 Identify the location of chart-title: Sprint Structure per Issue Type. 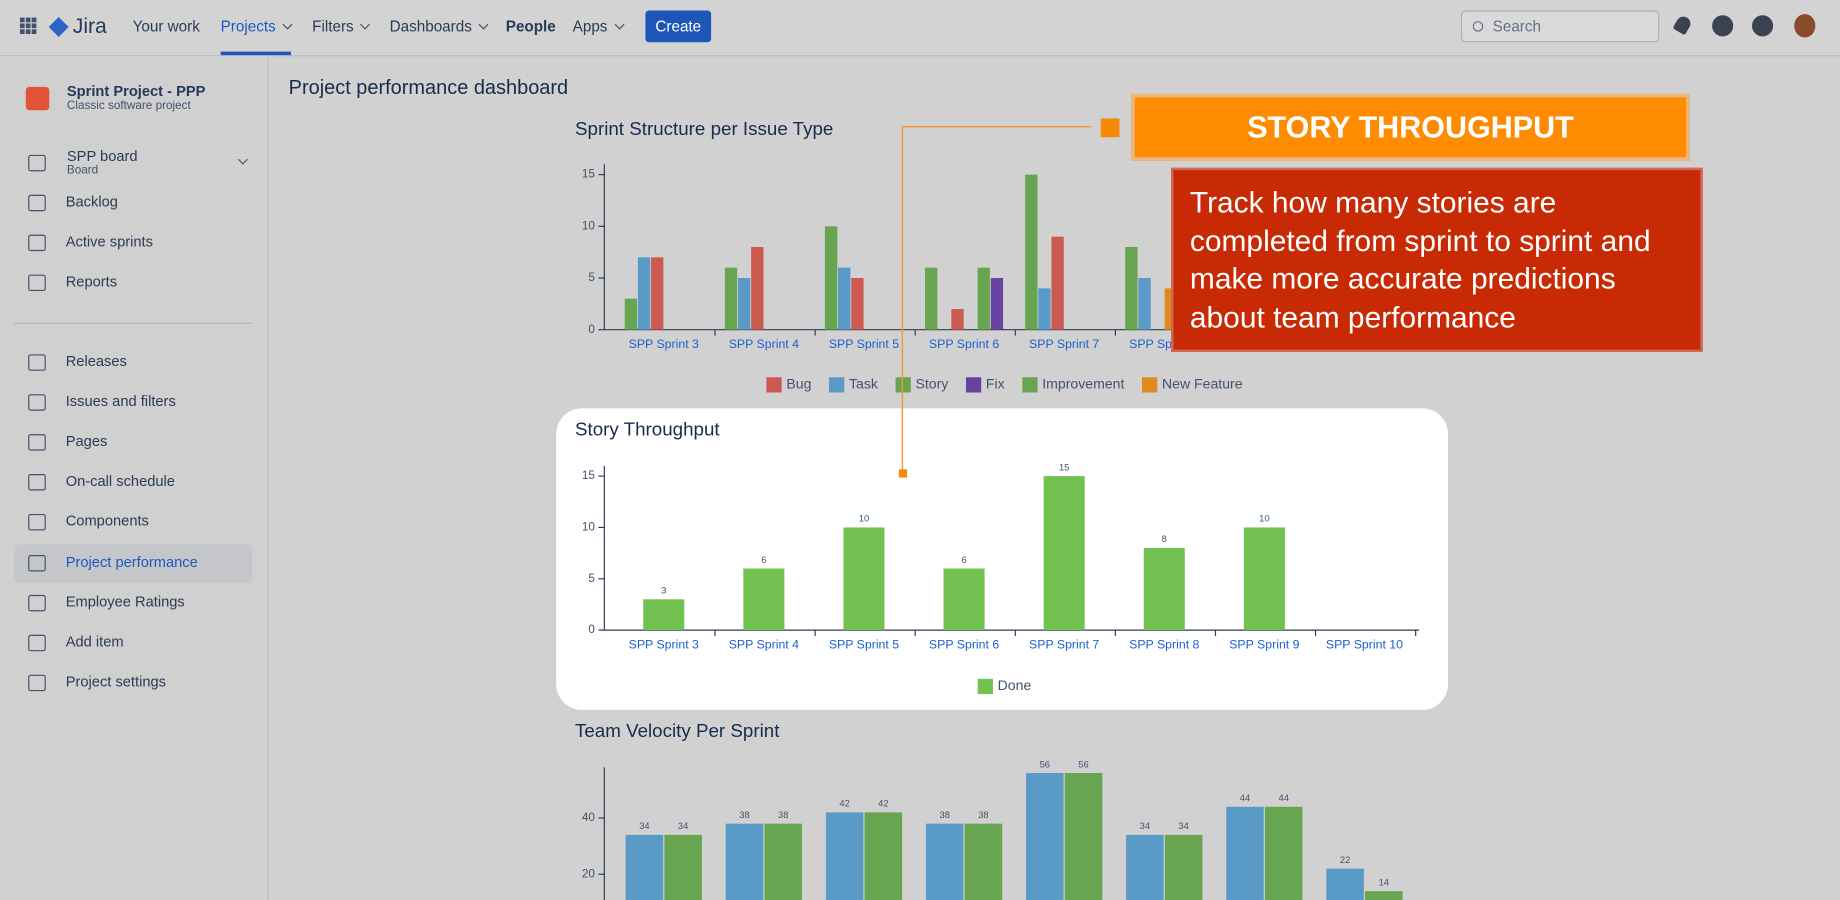
(704, 128).